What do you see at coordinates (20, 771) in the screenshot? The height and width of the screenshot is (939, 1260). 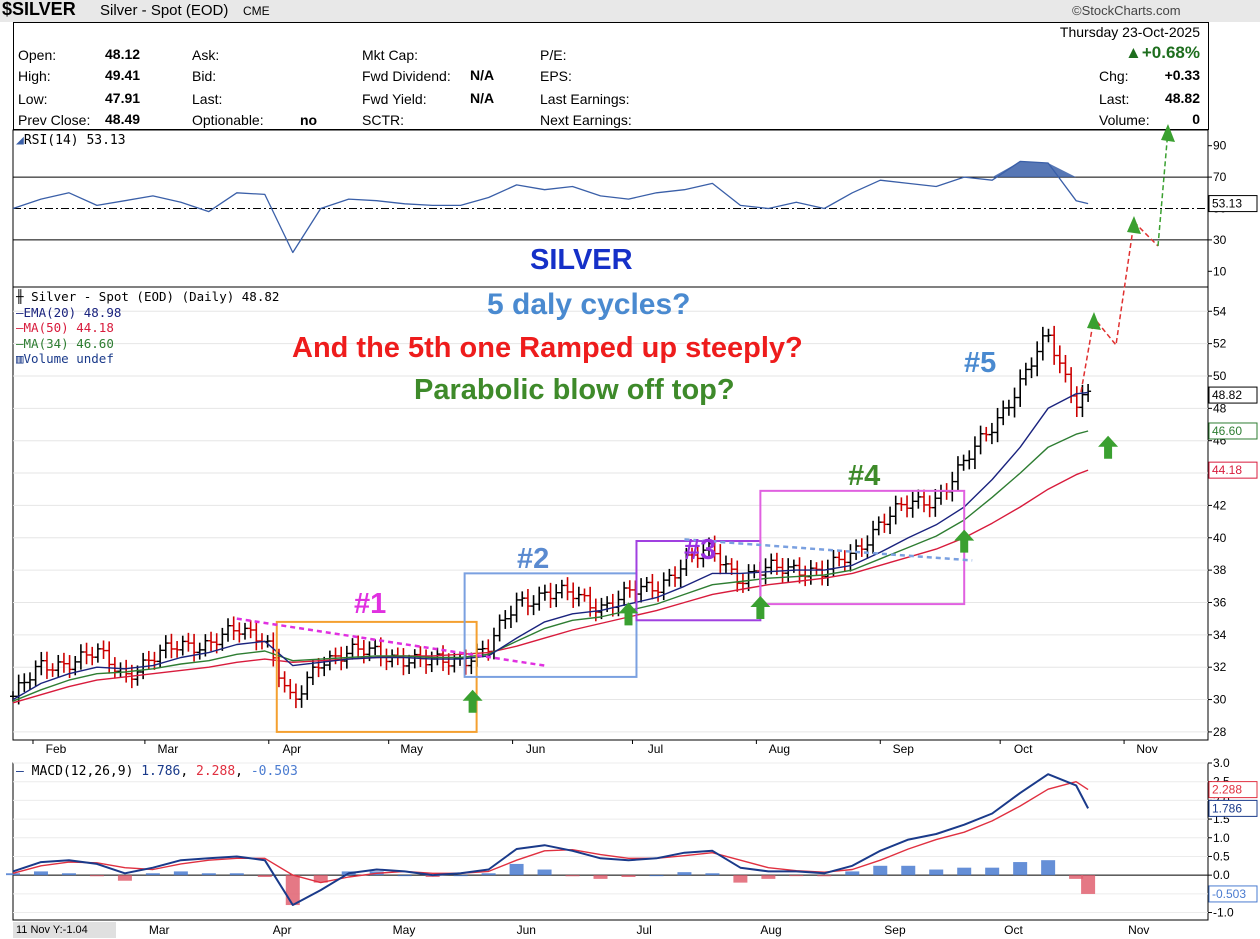 I see `macd-legend-swatch: —` at bounding box center [20, 771].